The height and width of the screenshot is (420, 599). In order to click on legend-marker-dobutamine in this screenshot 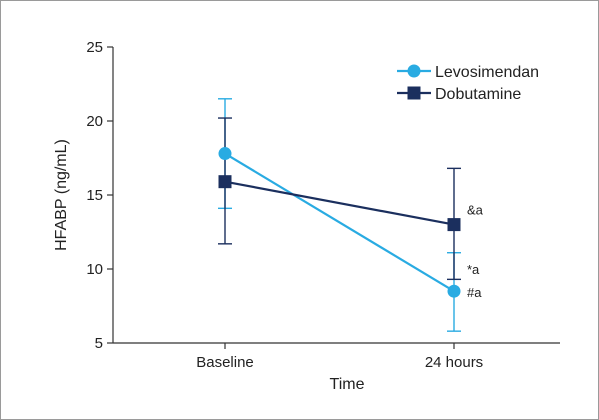, I will do `click(414, 93)`.